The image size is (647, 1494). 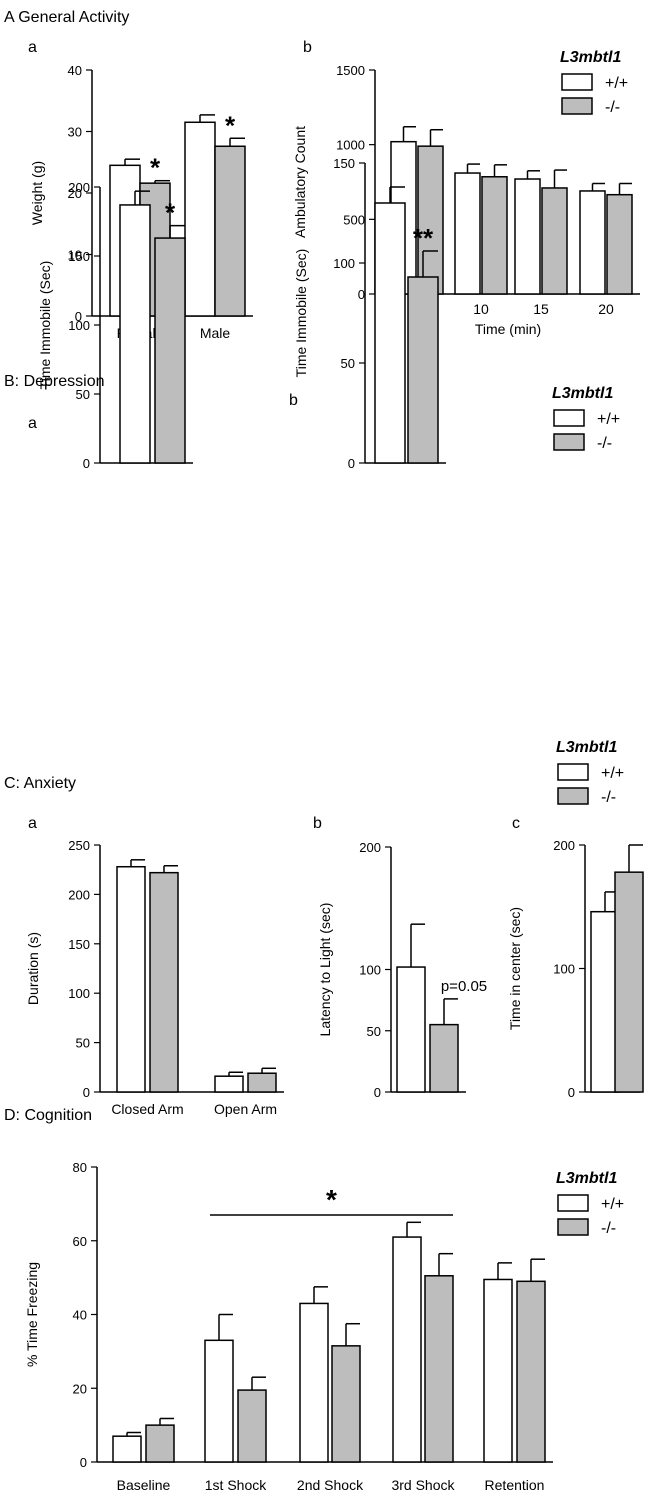 What do you see at coordinates (33, 968) in the screenshot?
I see `y-axis-label: Duration (s)` at bounding box center [33, 968].